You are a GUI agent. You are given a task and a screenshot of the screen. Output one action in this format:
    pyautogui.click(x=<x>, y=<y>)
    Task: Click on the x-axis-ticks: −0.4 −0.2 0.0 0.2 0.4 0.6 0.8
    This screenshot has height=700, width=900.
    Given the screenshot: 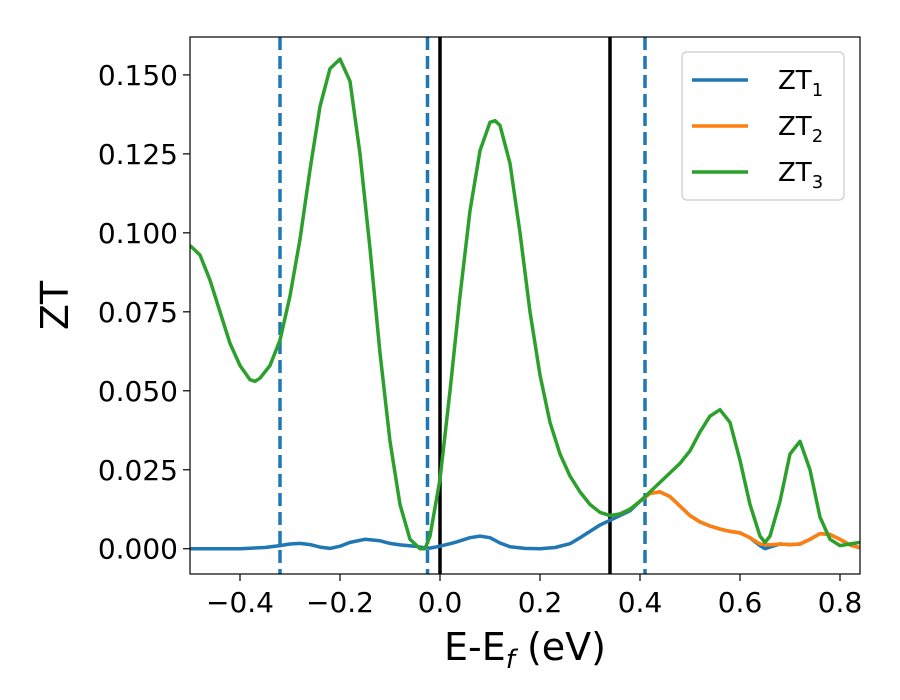 What is the action you would take?
    pyautogui.click(x=534, y=596)
    